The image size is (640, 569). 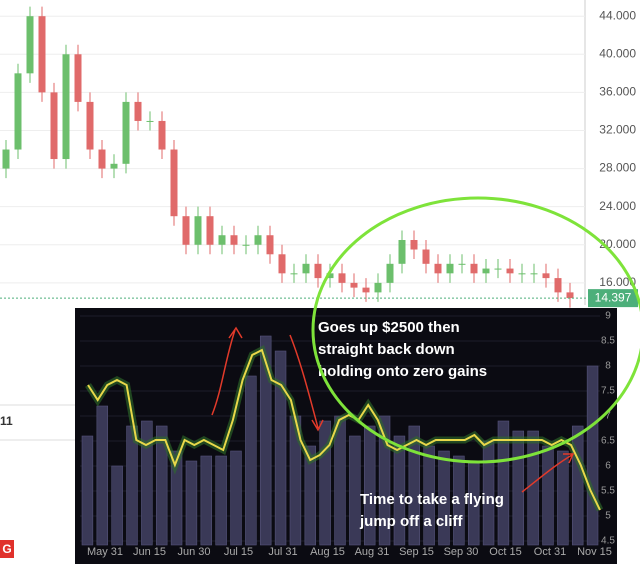 What do you see at coordinates (505, 552) in the screenshot?
I see `x-tick-label: Oct 15` at bounding box center [505, 552].